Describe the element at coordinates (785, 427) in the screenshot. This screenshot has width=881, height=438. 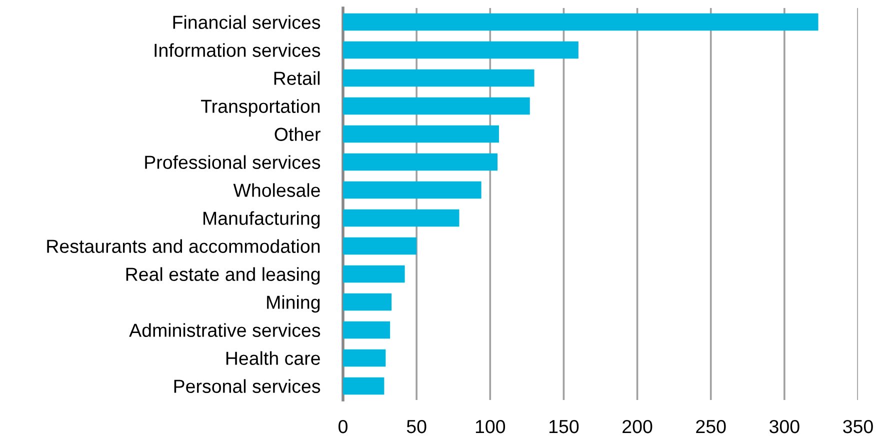
I see `x-tick-label: 300` at that location.